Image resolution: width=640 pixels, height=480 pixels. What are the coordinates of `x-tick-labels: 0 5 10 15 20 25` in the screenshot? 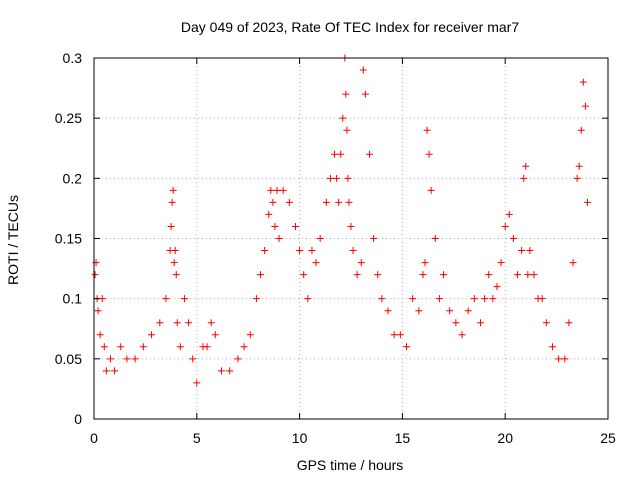 It's located at (353, 438).